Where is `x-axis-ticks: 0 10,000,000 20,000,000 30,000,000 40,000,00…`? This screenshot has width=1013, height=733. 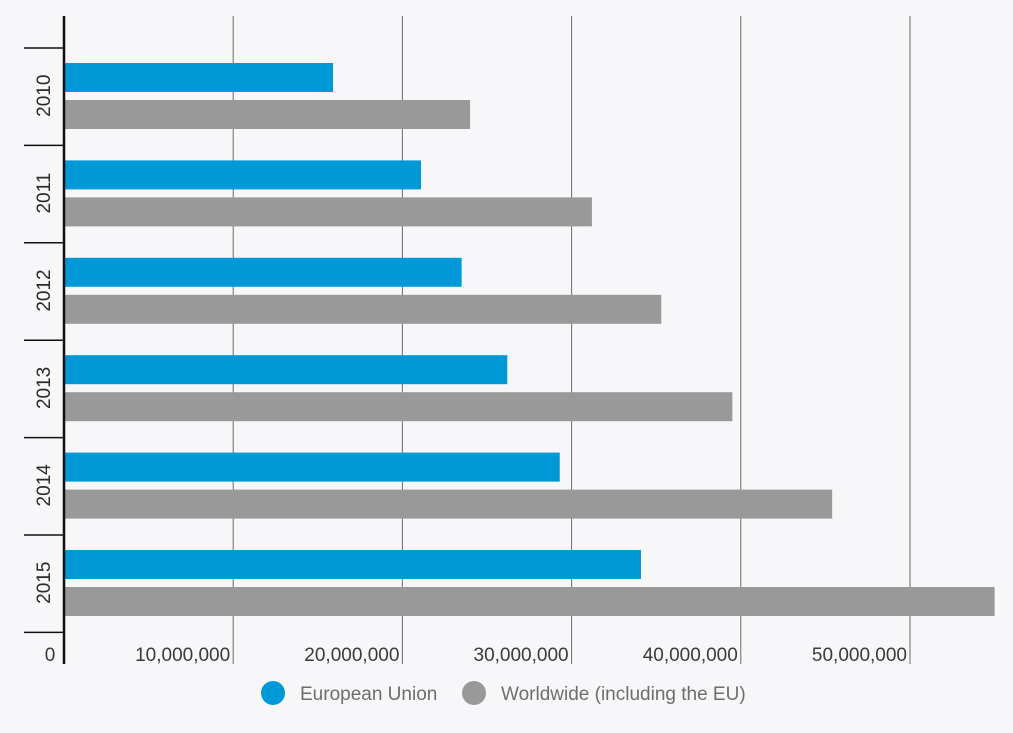
x-axis-ticks: 0 10,000,000 20,000,000 30,000,000 40,000,00… is located at coordinates (476, 655).